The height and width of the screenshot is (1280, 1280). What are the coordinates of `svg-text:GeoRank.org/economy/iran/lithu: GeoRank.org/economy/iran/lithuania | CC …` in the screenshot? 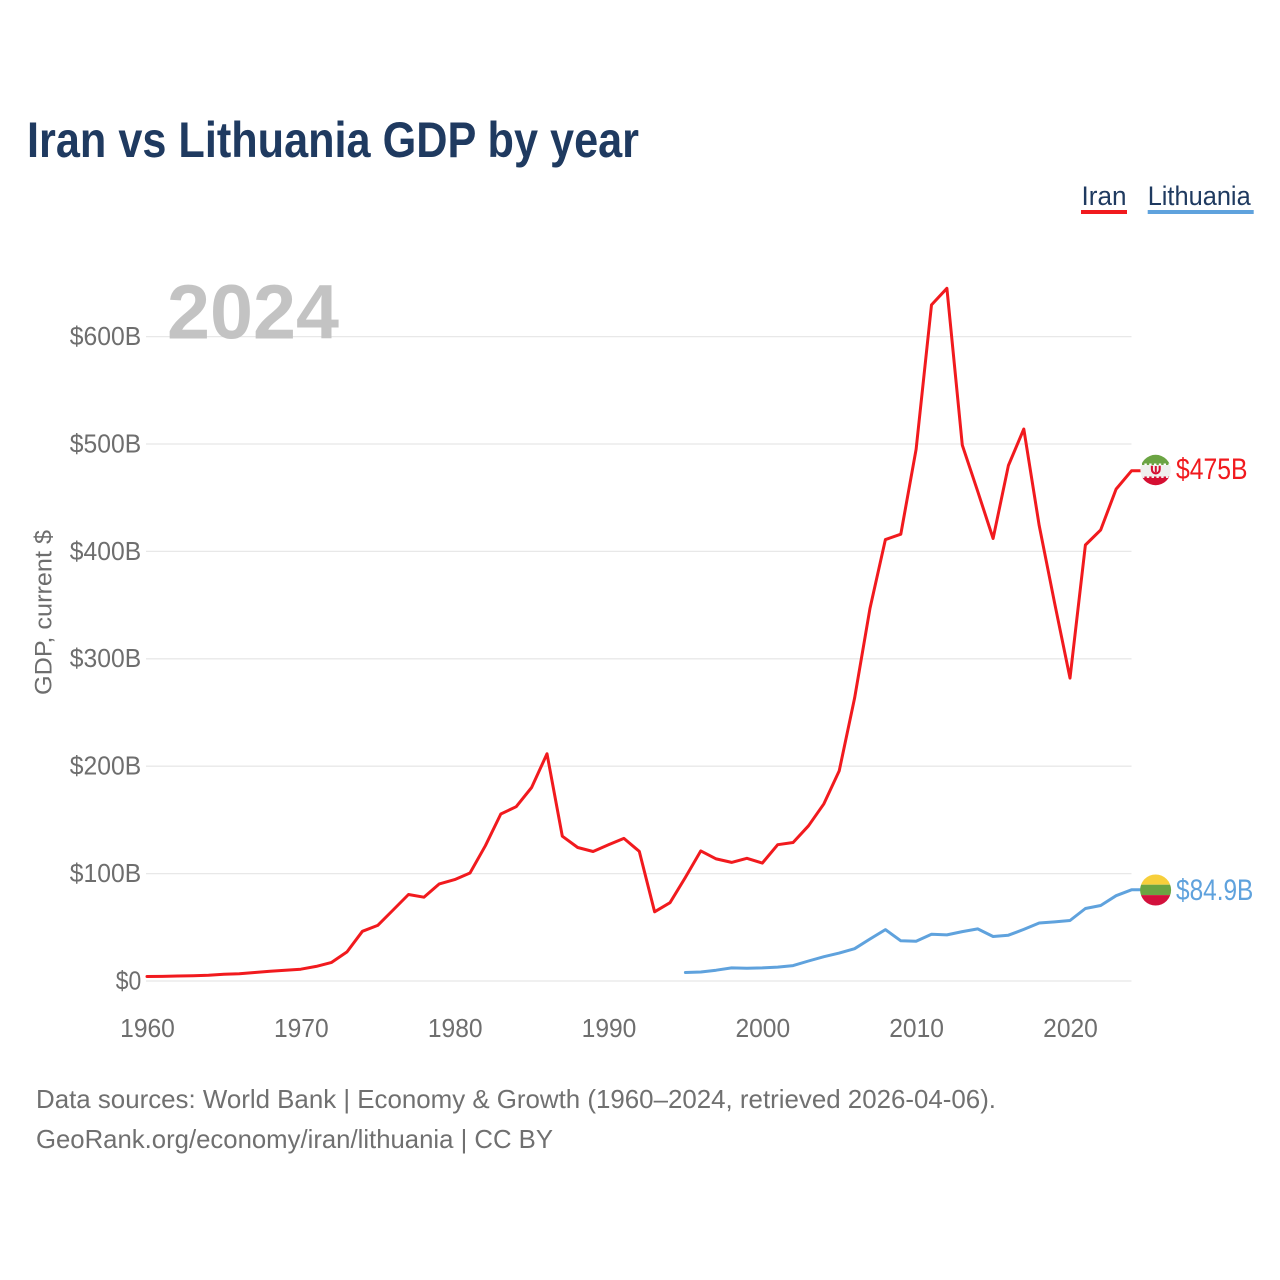 It's located at (294, 1139).